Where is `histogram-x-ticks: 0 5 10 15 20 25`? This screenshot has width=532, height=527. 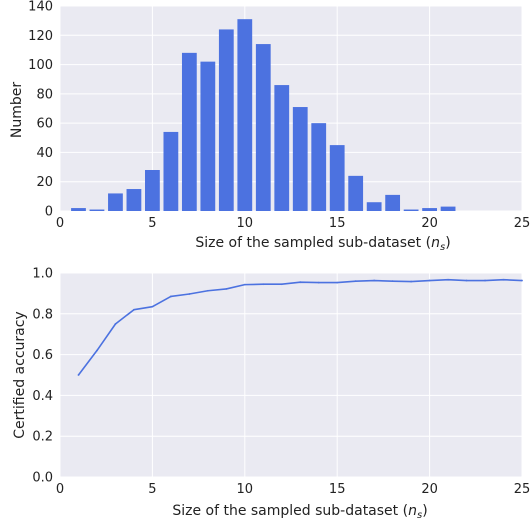 histogram-x-ticks: 0 5 10 15 20 25 is located at coordinates (293, 223).